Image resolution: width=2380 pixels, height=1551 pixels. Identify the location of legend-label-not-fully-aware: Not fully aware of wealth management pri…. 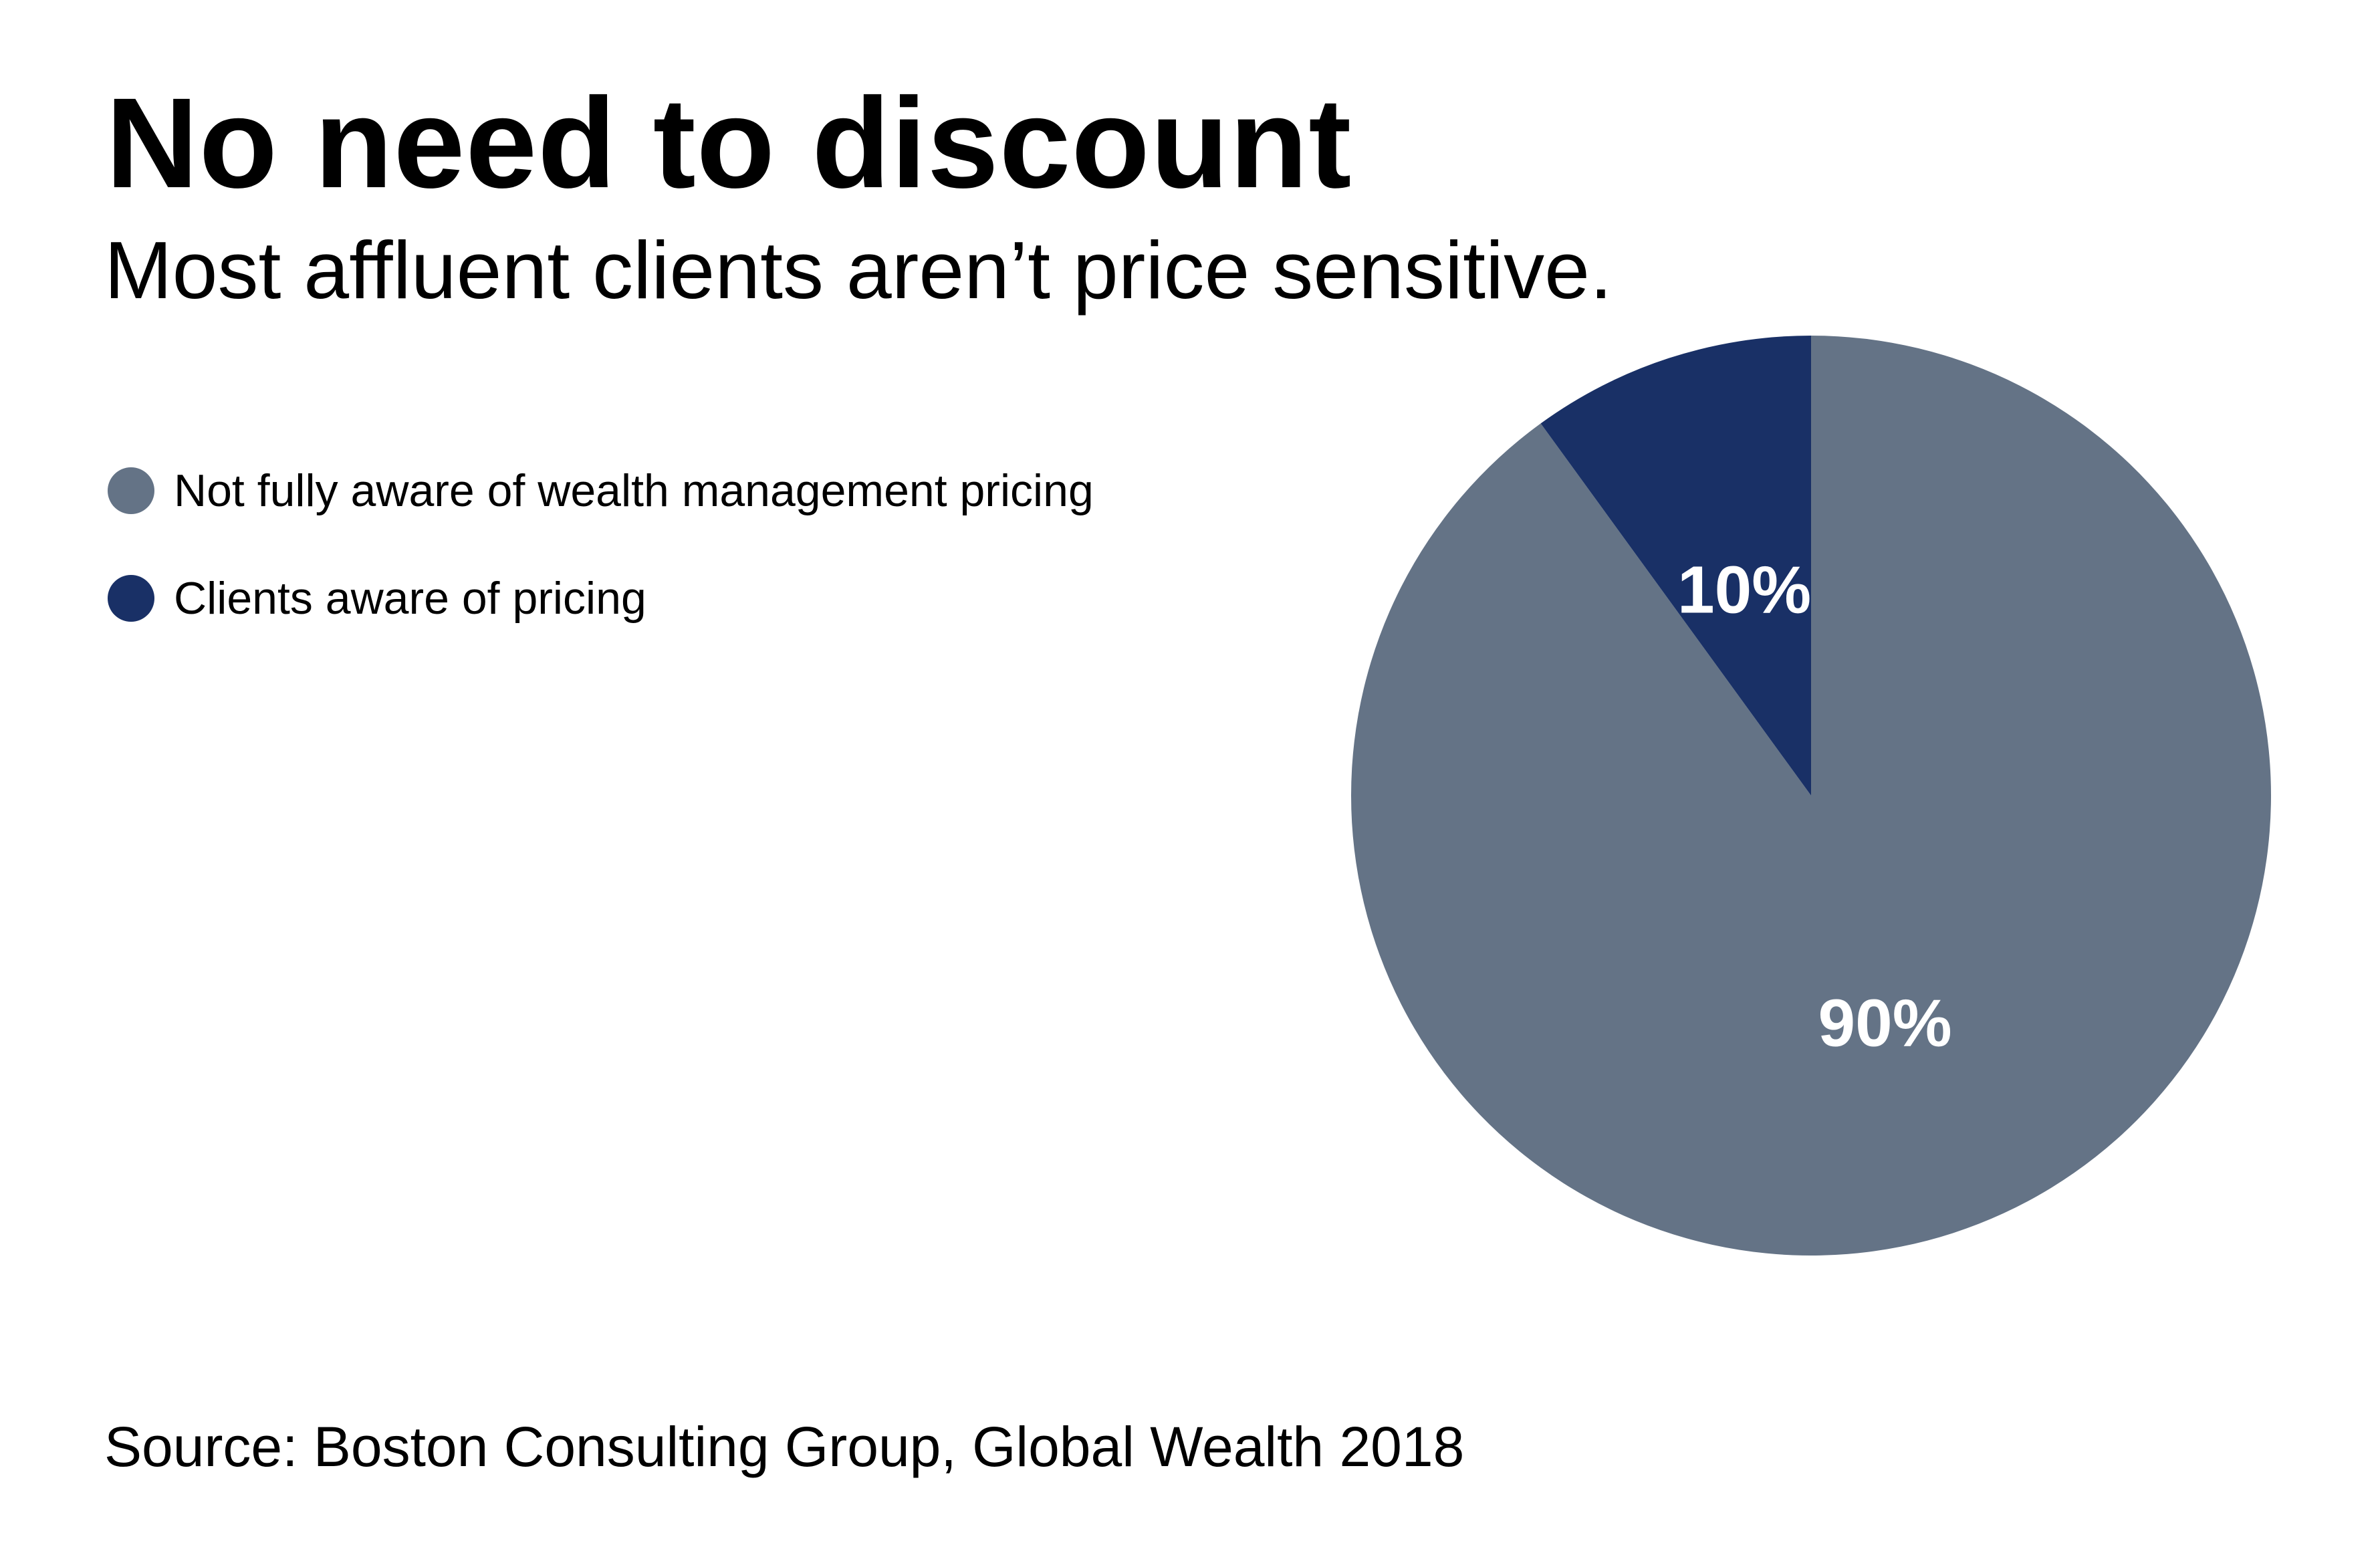
(634, 490).